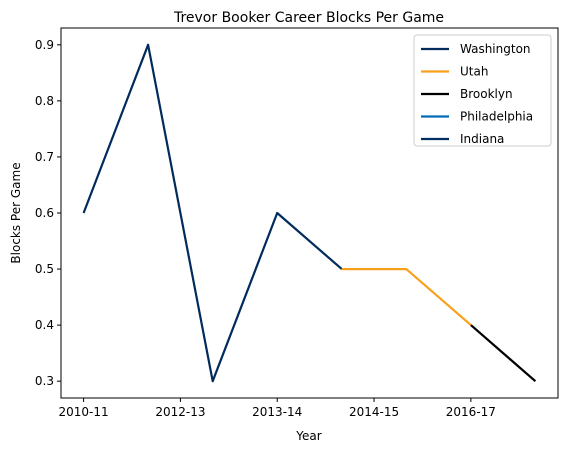  Describe the element at coordinates (44, 269) in the screenshot. I see `y-tick-label: 0.5` at that location.